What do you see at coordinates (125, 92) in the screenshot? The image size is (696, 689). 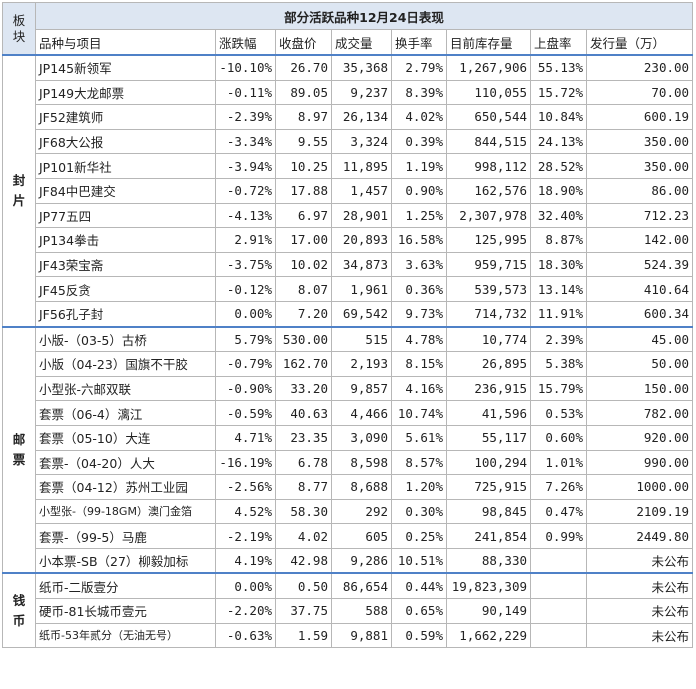 I see `cell-name: JP149大龙邮票` at bounding box center [125, 92].